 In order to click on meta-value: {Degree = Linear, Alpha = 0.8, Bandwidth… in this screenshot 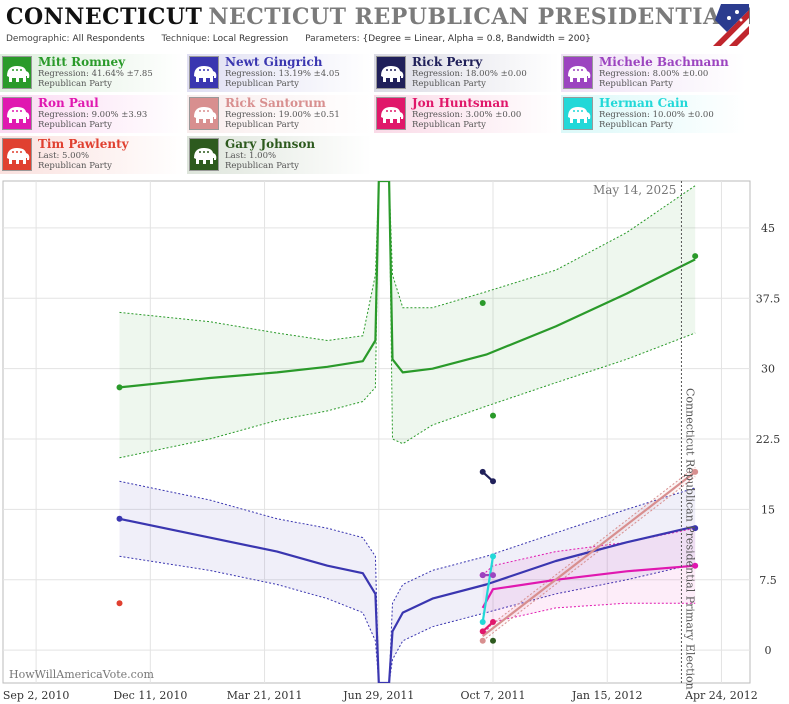, I will do `click(476, 39)`.